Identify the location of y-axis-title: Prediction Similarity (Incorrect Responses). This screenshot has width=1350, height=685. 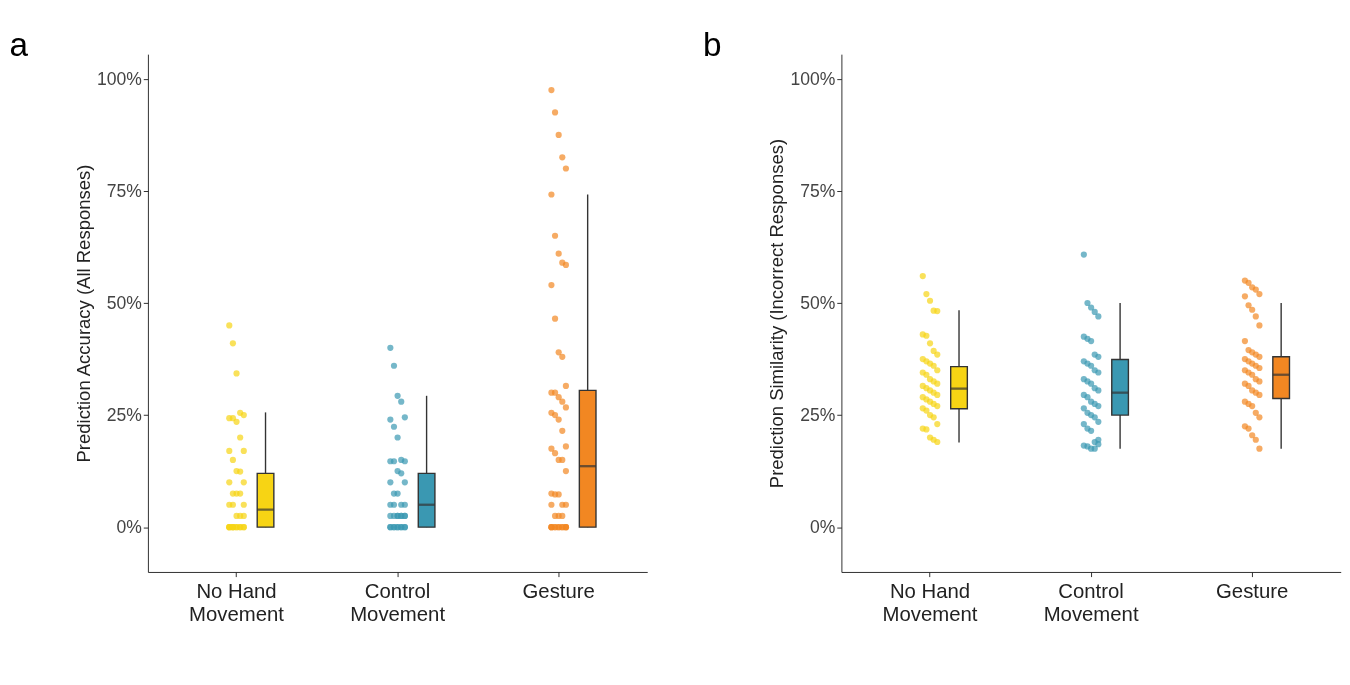
(777, 313).